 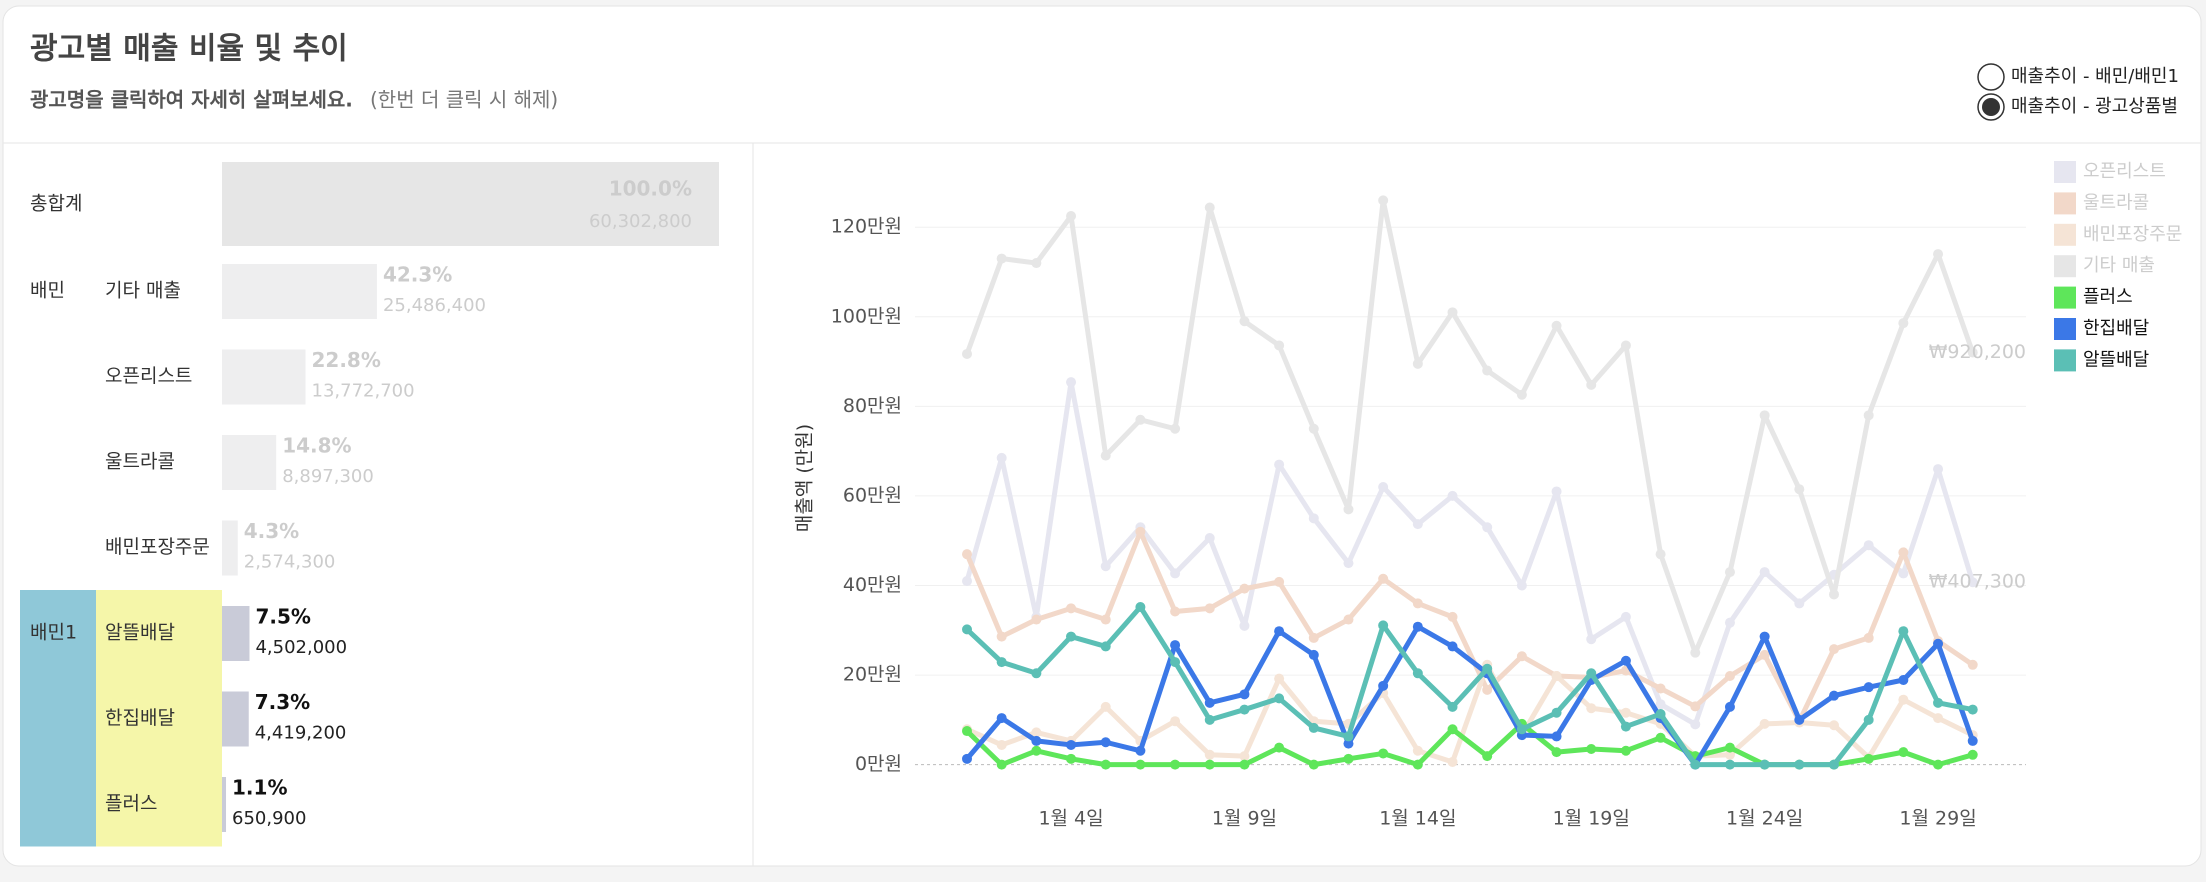 What do you see at coordinates (143, 291) in the screenshot?
I see `item-label: 기타 매출` at bounding box center [143, 291].